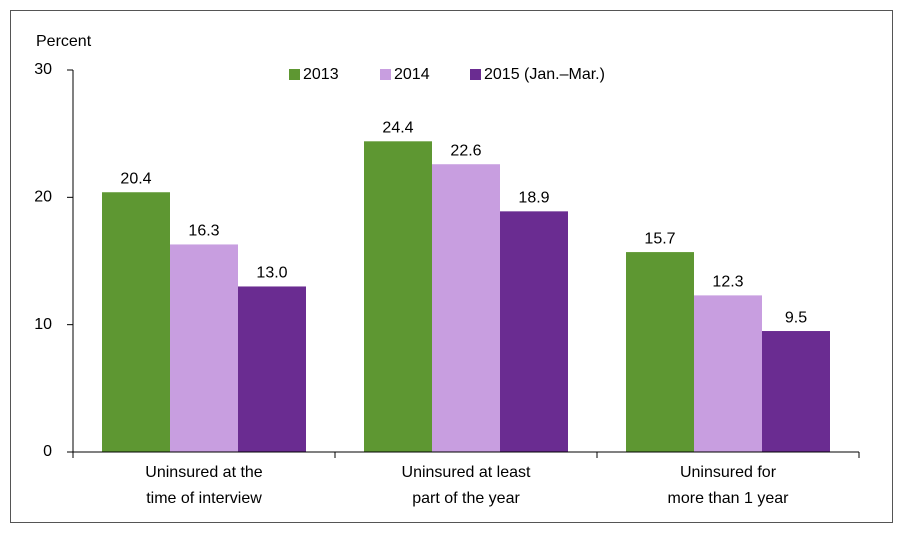 The image size is (904, 535). Describe the element at coordinates (412, 74) in the screenshot. I see `legend-label: 2014` at that location.